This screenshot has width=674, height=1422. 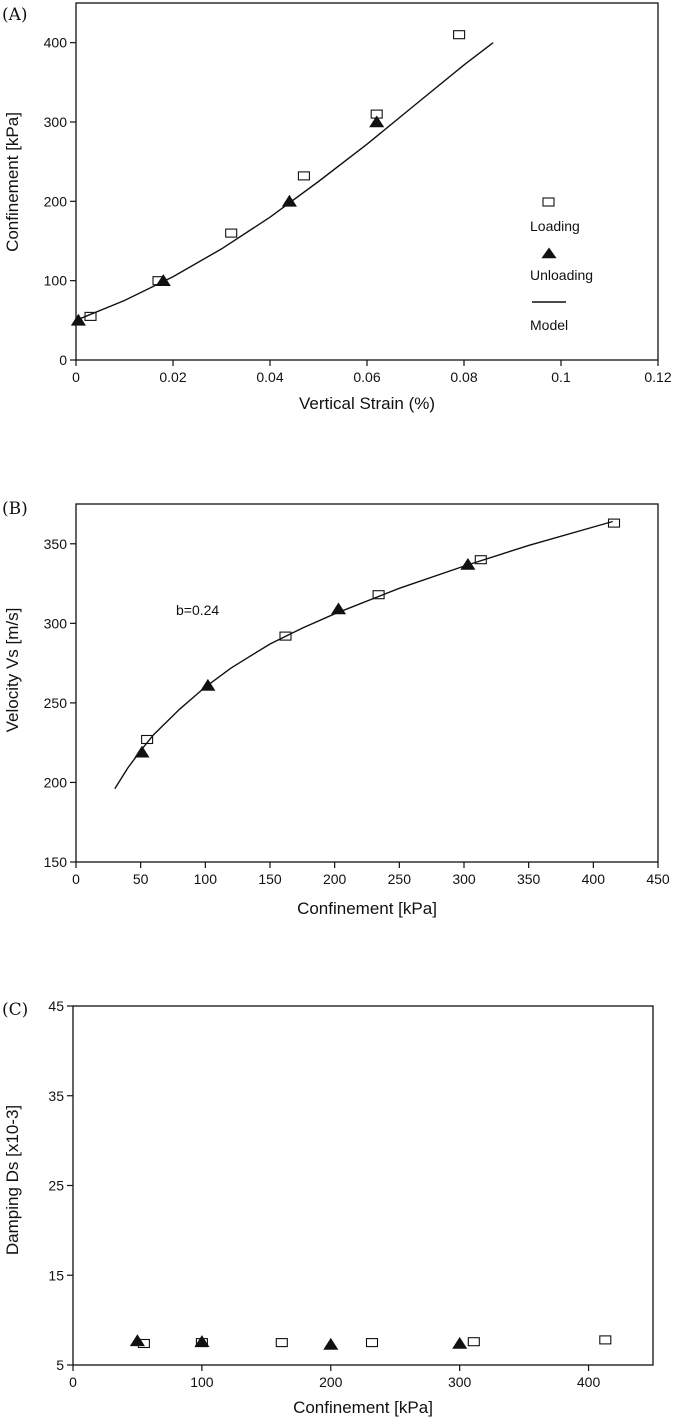 I want to click on x-axis-title-b: Confinement [kPa], so click(x=367, y=908).